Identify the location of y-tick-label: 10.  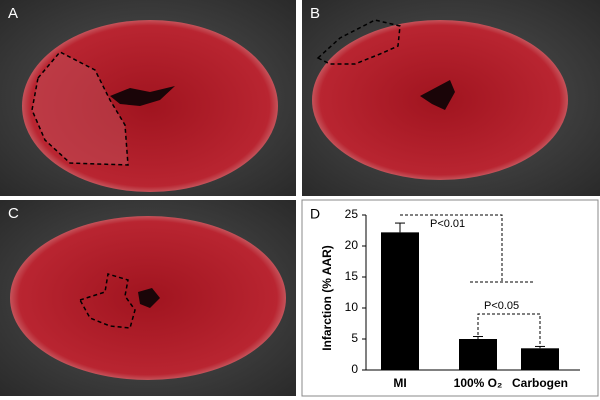
(352, 307).